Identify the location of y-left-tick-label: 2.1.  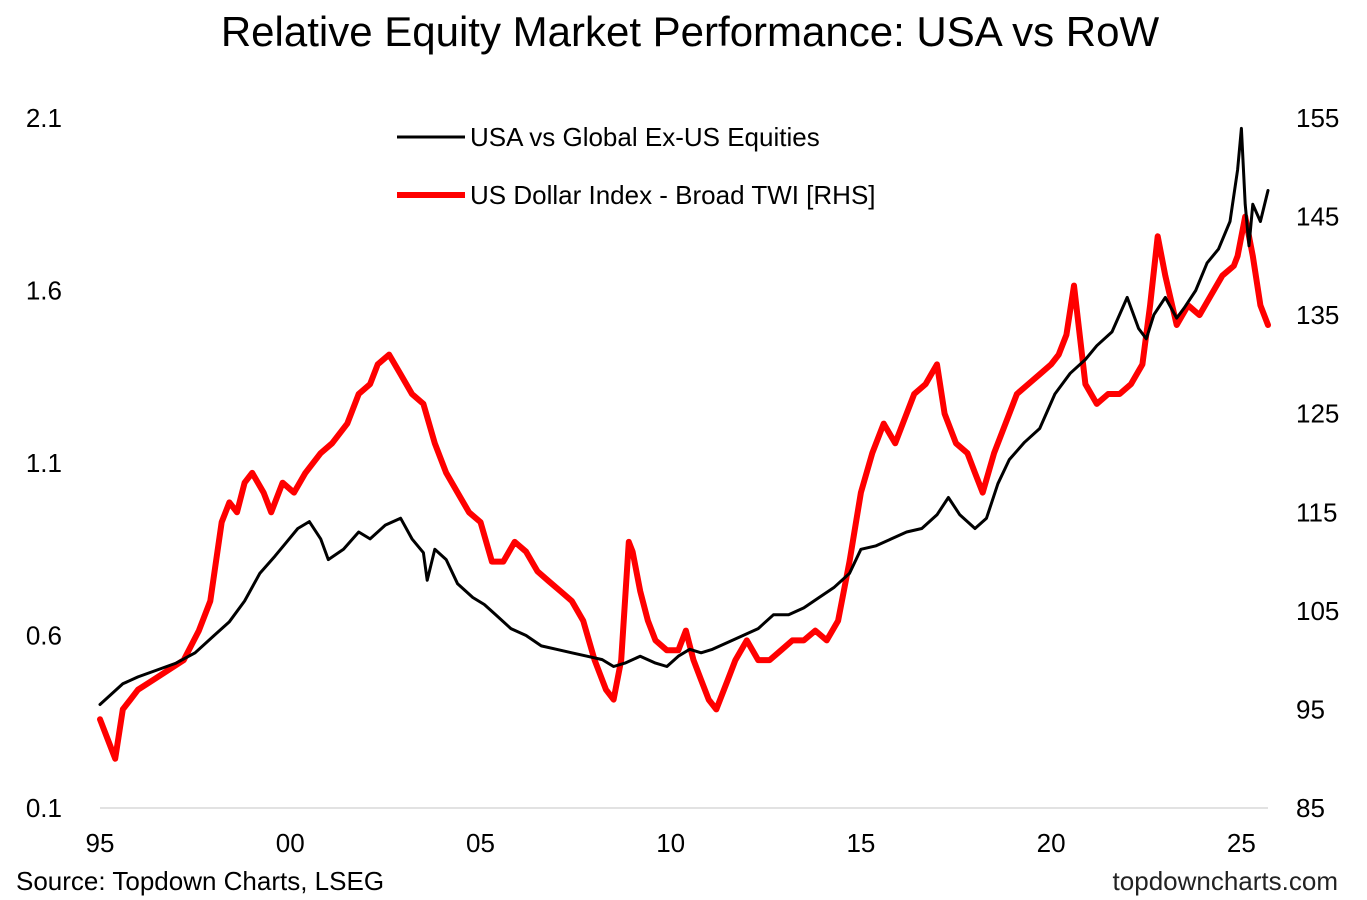
(44, 118).